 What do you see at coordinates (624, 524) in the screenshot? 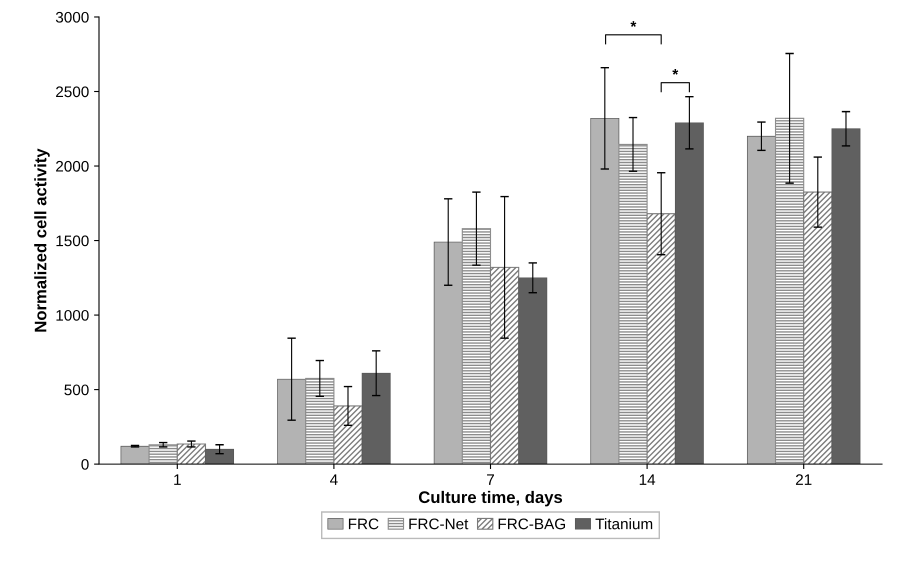
I see `legend-label: Titanium` at bounding box center [624, 524].